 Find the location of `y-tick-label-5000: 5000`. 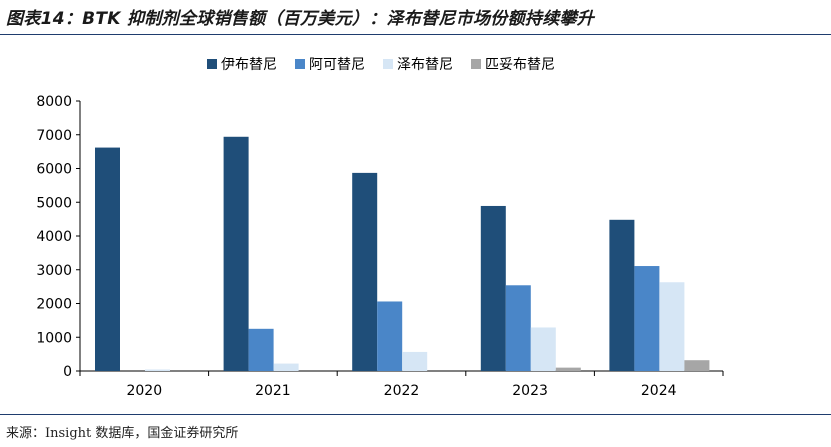

y-tick-label-5000: 5000 is located at coordinates (54, 203).